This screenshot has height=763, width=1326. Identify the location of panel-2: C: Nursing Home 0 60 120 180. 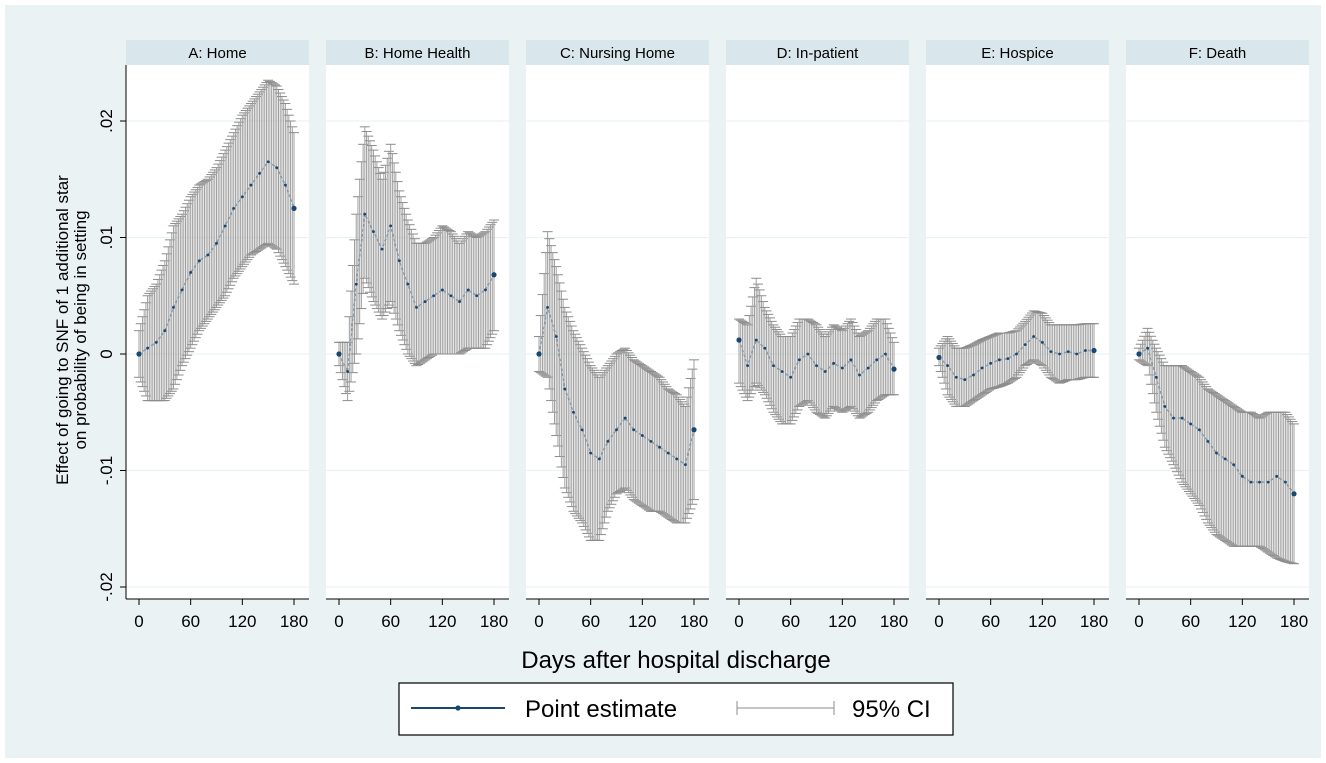
(617, 335).